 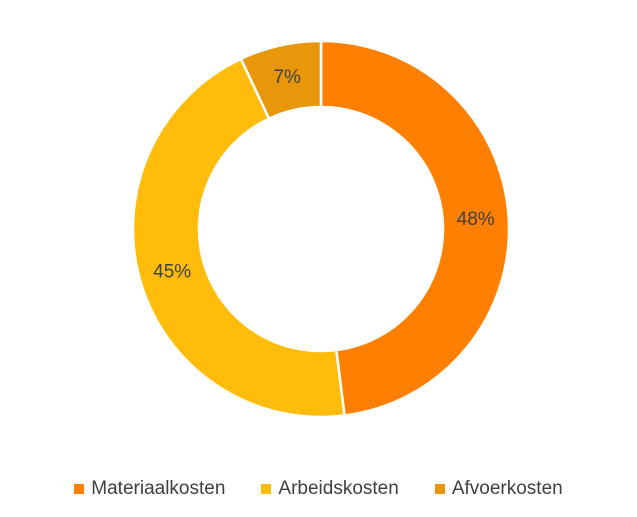 What do you see at coordinates (158, 488) in the screenshot?
I see `legend-label-materiaalkosten: Materiaalkosten` at bounding box center [158, 488].